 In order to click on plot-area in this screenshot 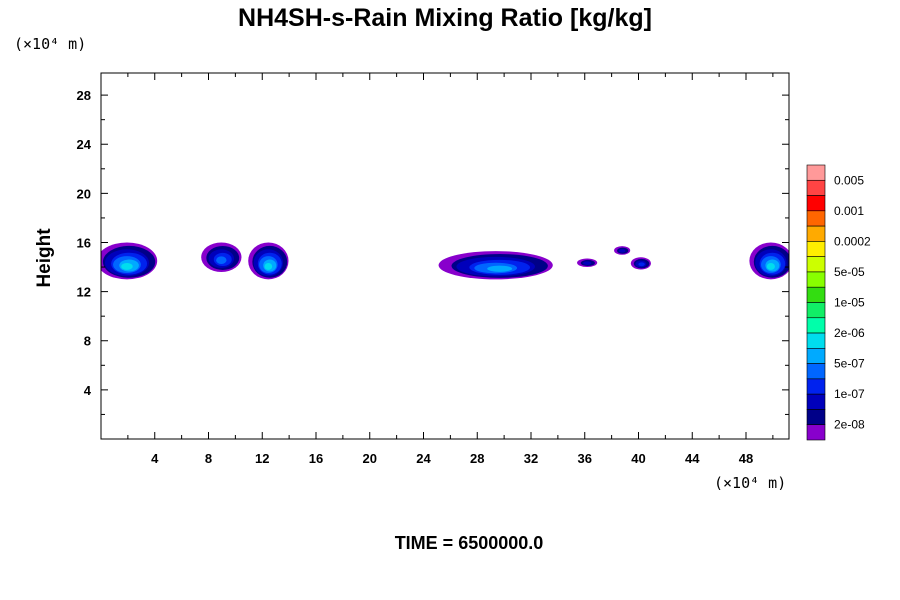, I will do `click(445, 261)`.